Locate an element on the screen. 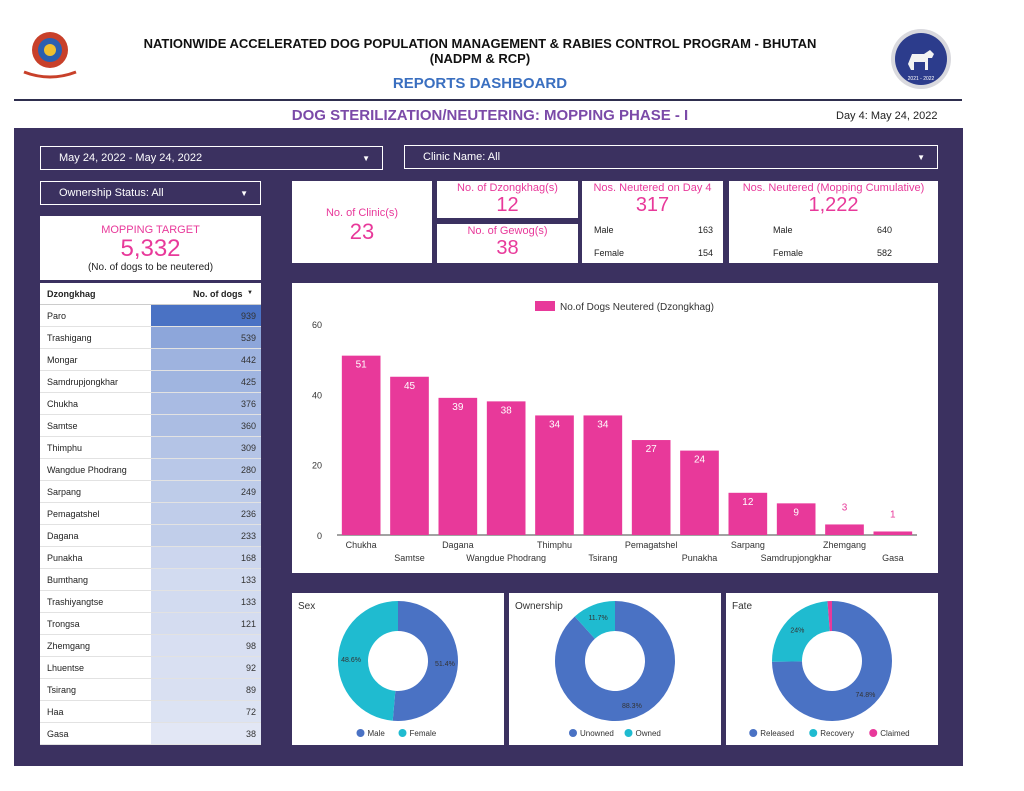 The image size is (1024, 791). table-row: Samdrupjongkhar 425 is located at coordinates (150, 382).